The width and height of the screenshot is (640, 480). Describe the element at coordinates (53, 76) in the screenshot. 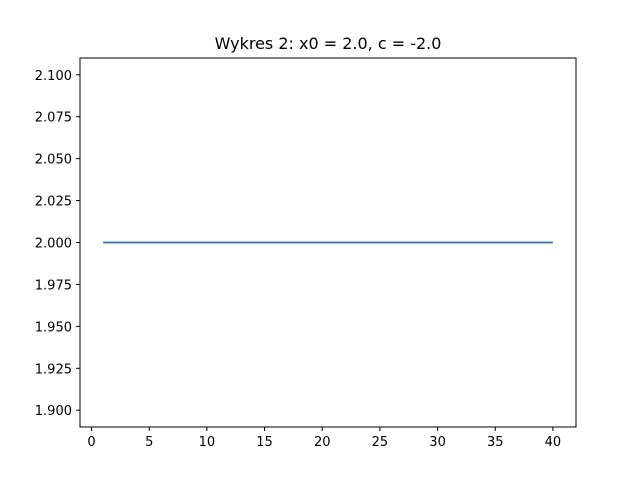

I see `y-tick-label: 2.100` at that location.